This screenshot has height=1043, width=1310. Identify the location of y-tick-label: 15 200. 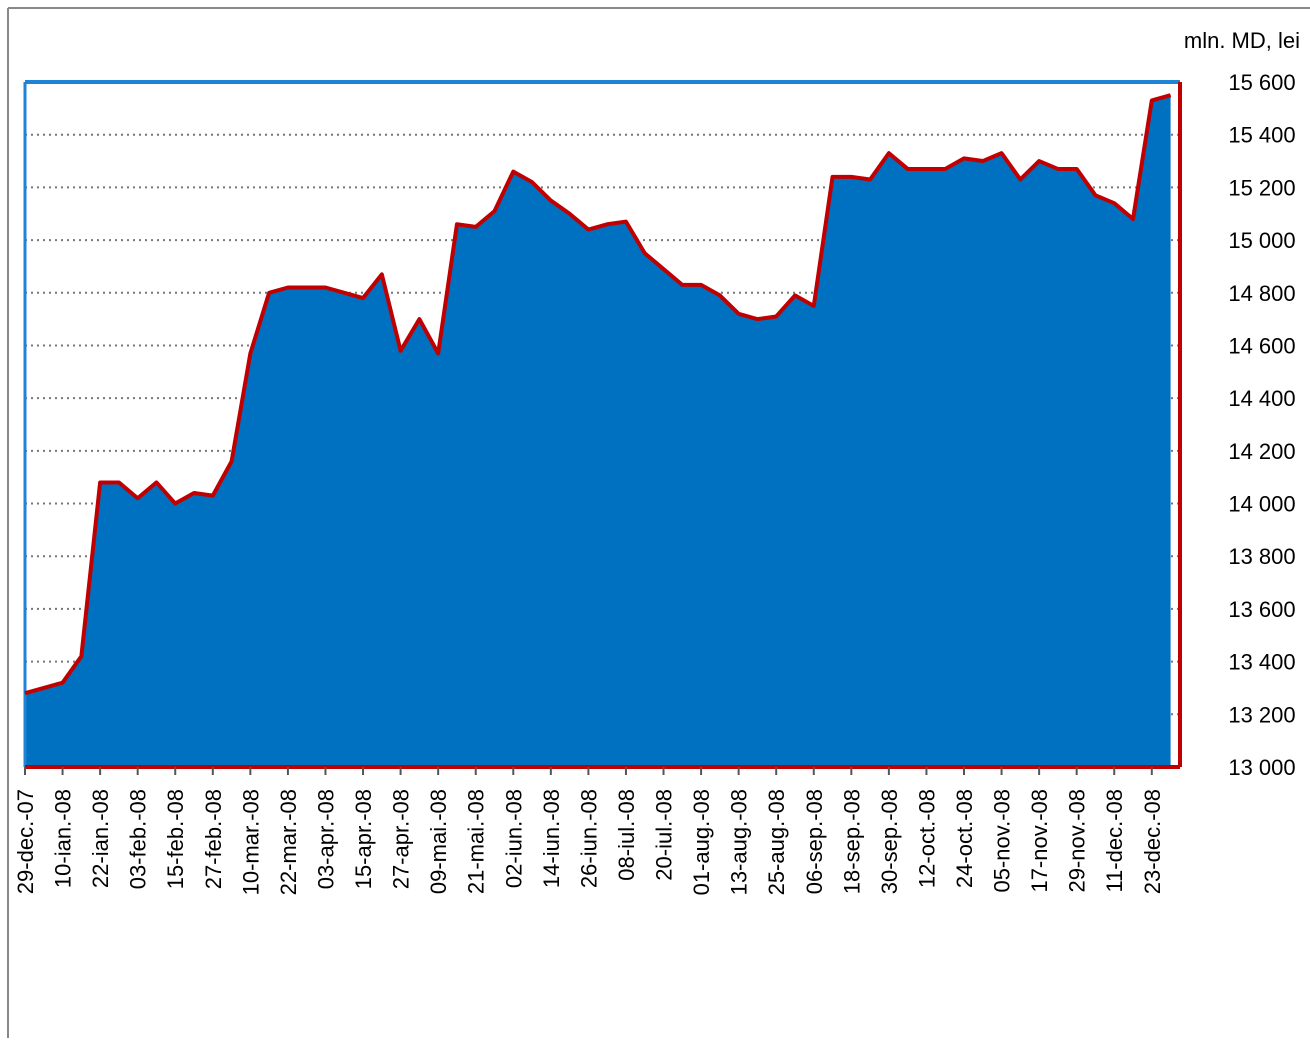
(1261, 187).